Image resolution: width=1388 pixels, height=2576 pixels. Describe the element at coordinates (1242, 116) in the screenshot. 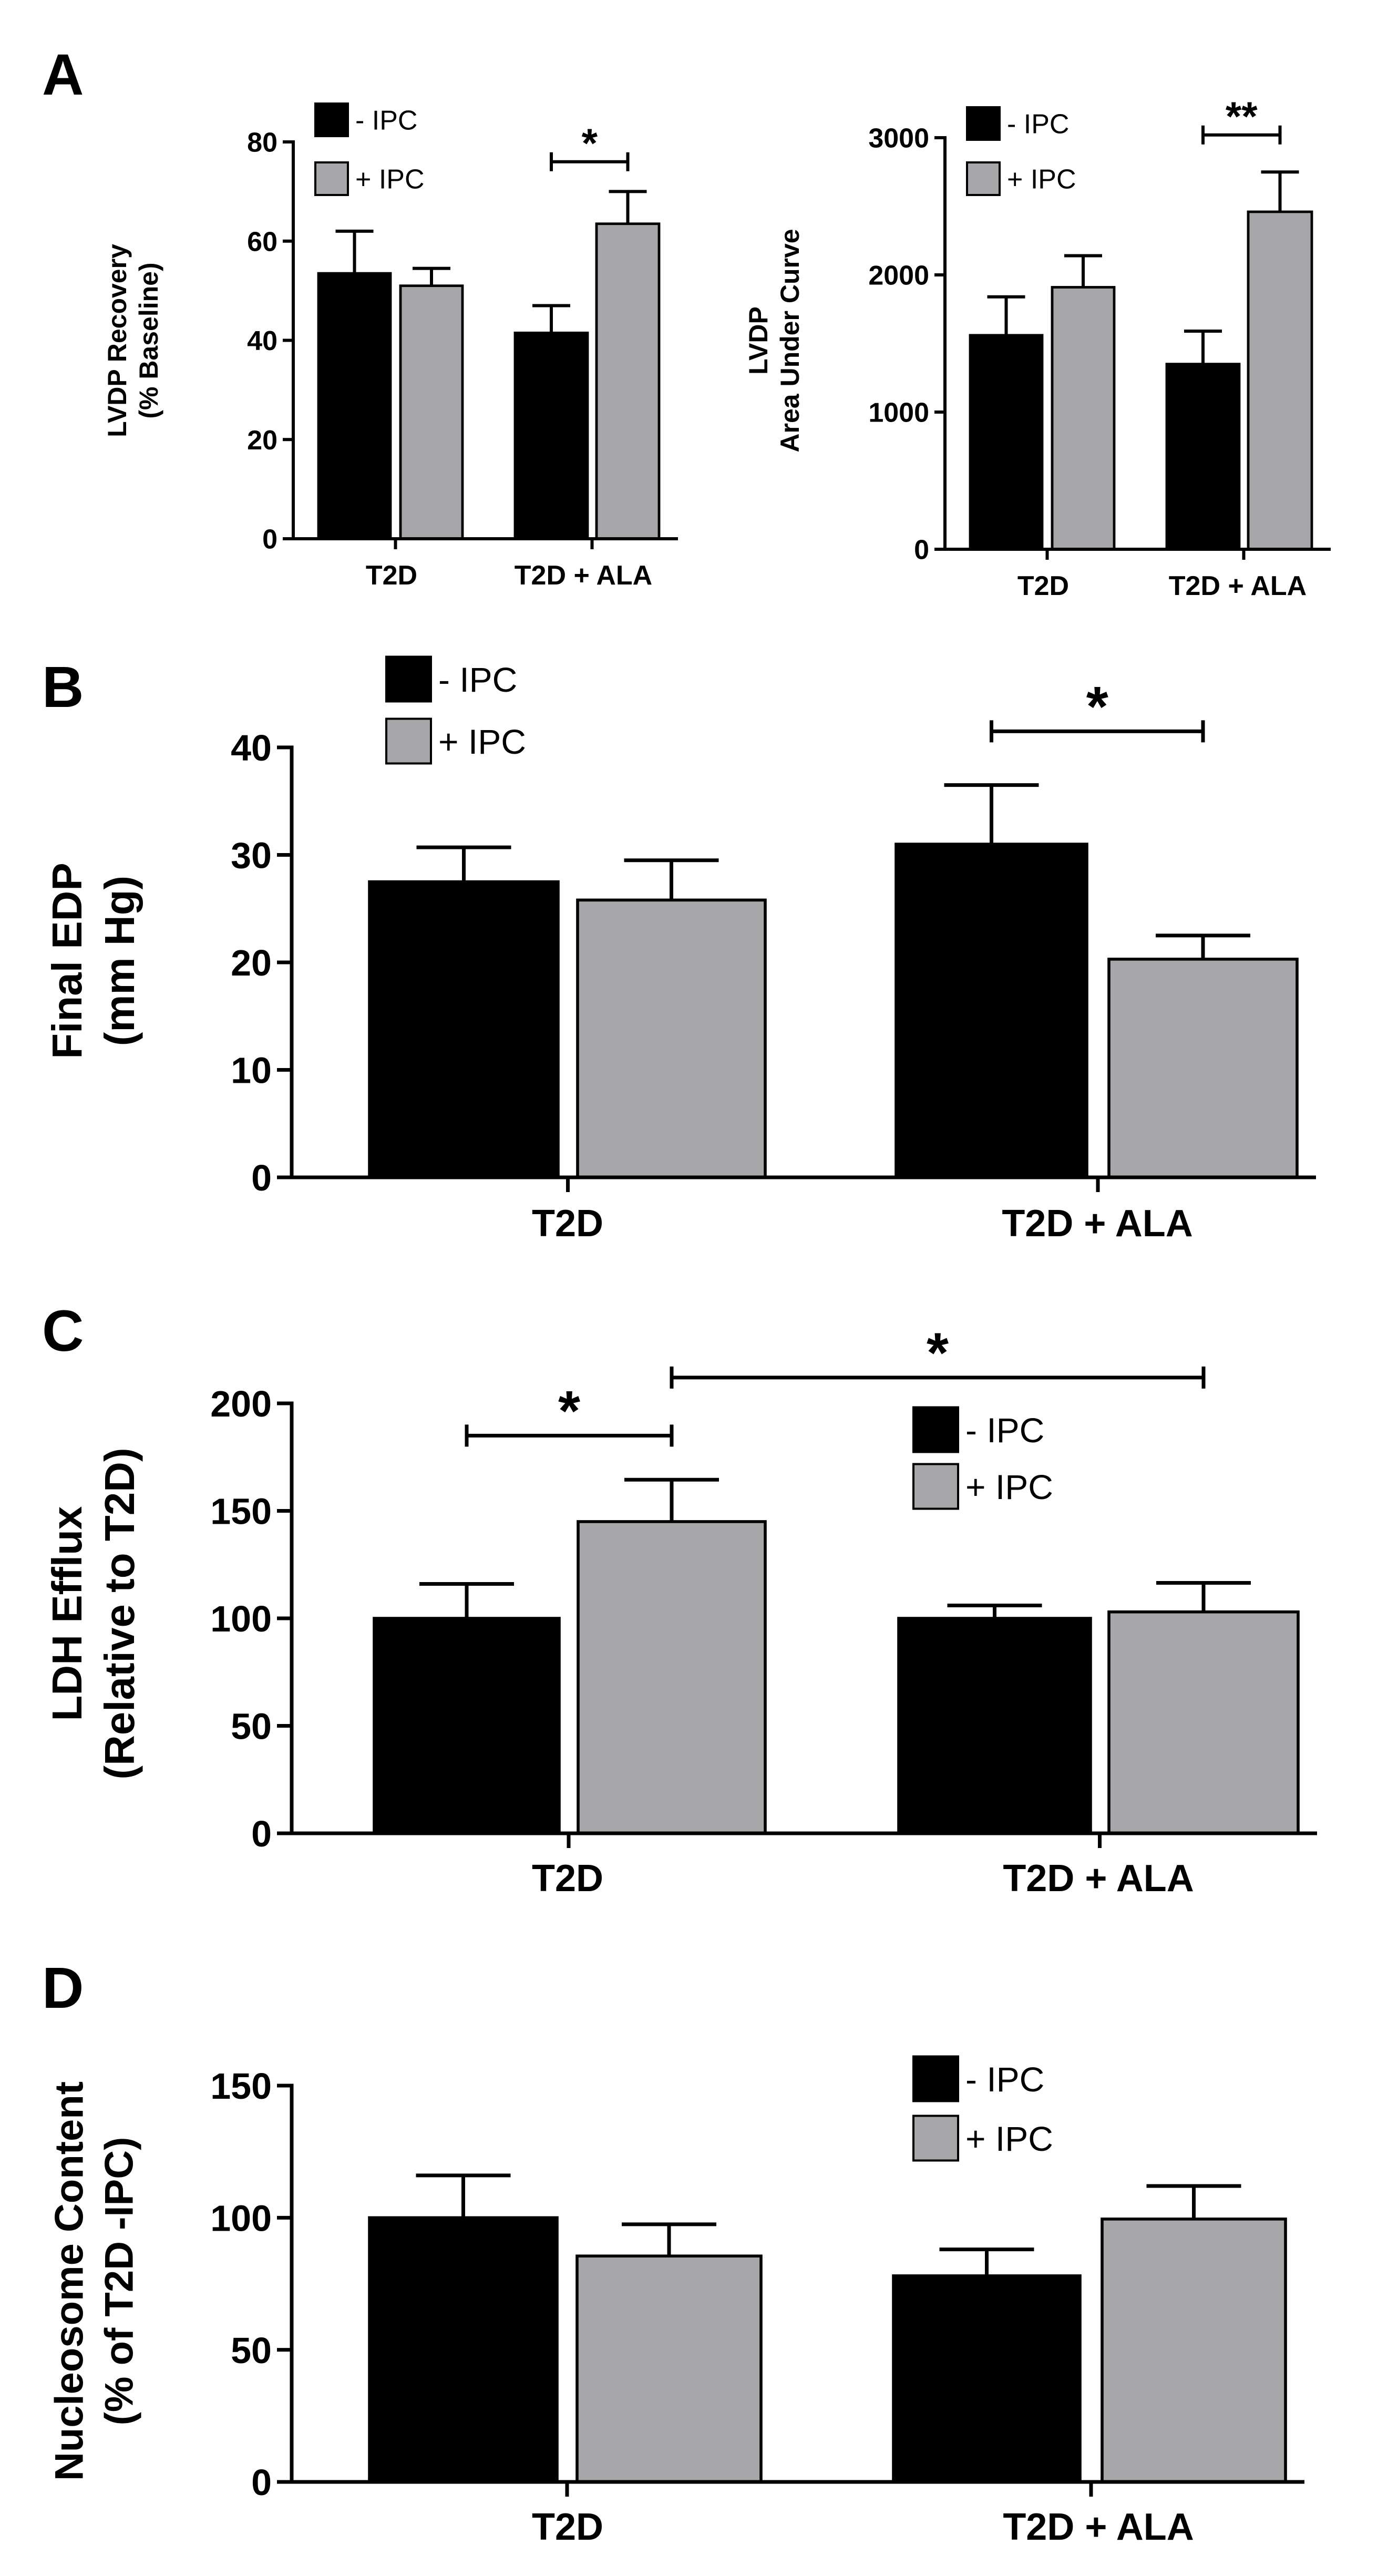

I see `significance-label: **` at that location.